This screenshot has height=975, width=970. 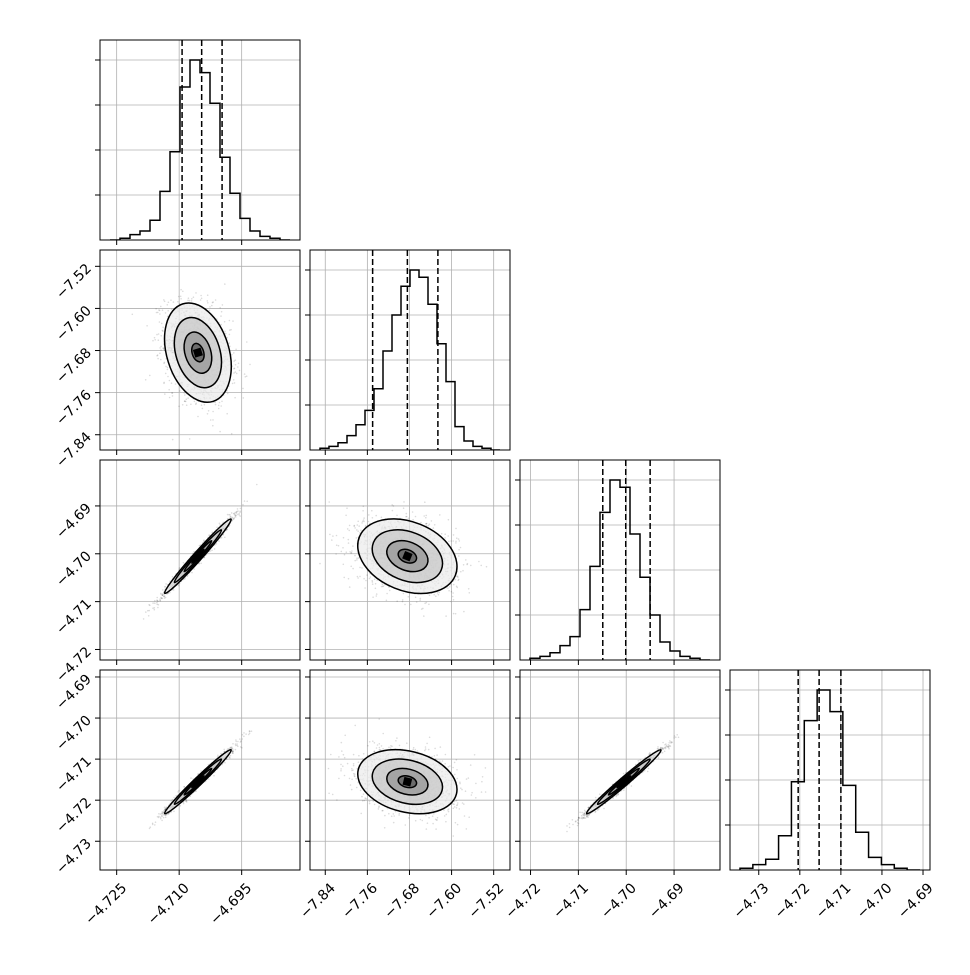 I want to click on y-tick-label: −7.60, so click(x=74, y=324).